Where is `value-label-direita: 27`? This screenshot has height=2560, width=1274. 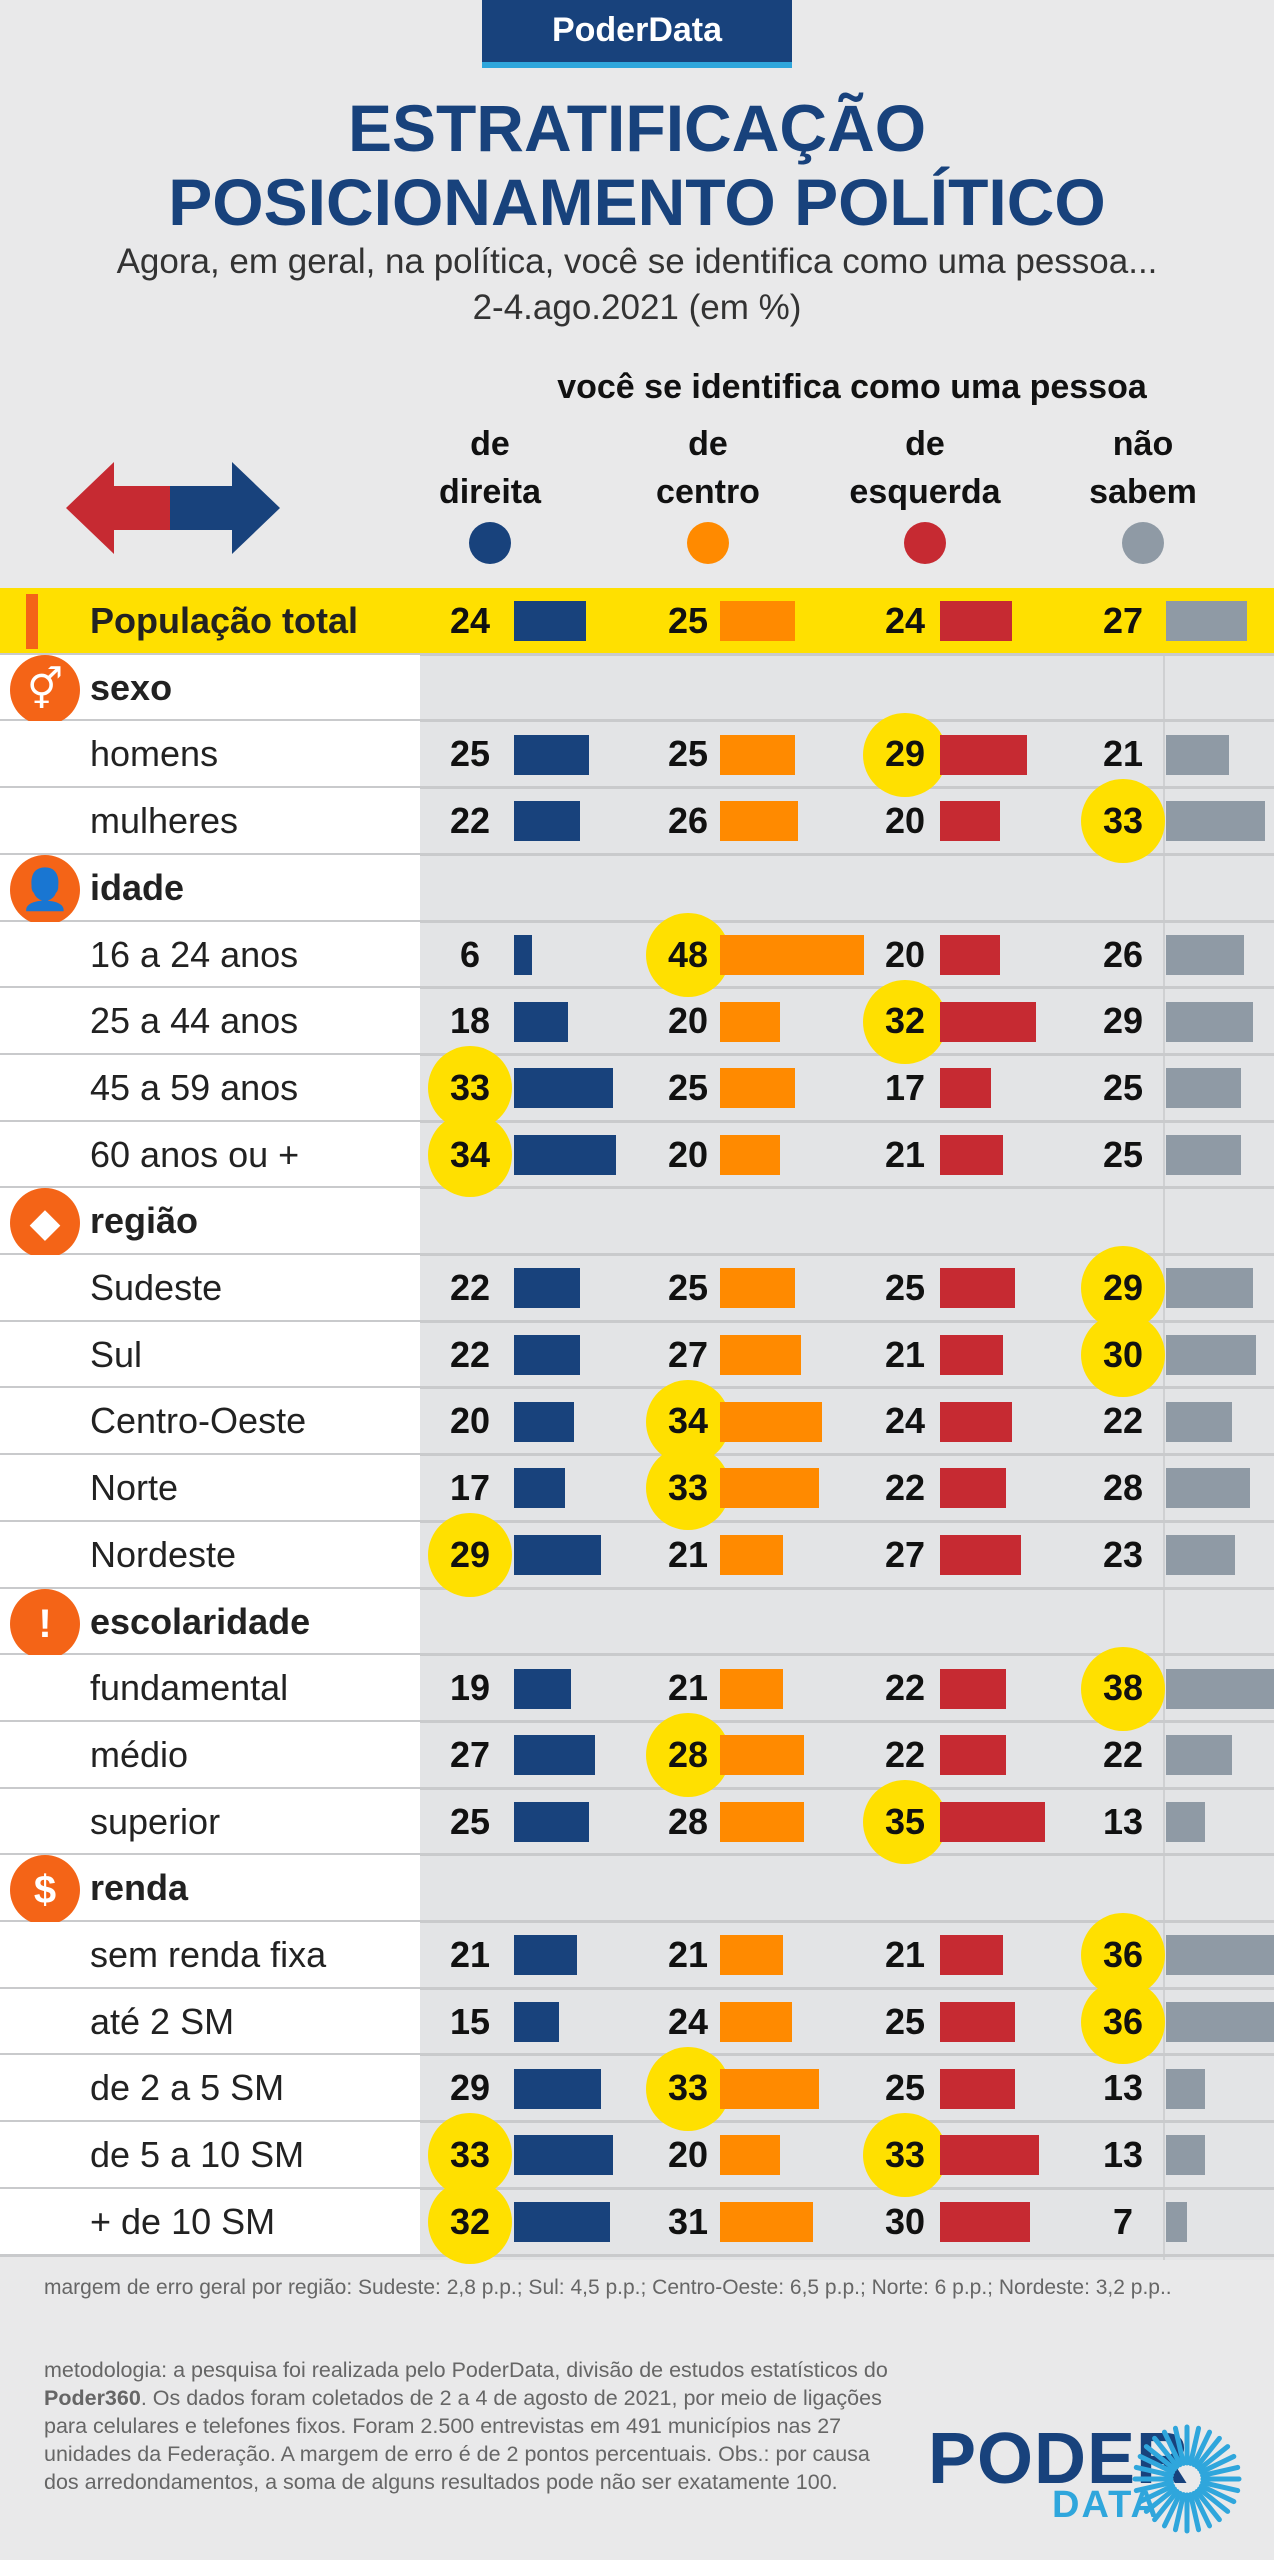 value-label-direita: 27 is located at coordinates (470, 1754).